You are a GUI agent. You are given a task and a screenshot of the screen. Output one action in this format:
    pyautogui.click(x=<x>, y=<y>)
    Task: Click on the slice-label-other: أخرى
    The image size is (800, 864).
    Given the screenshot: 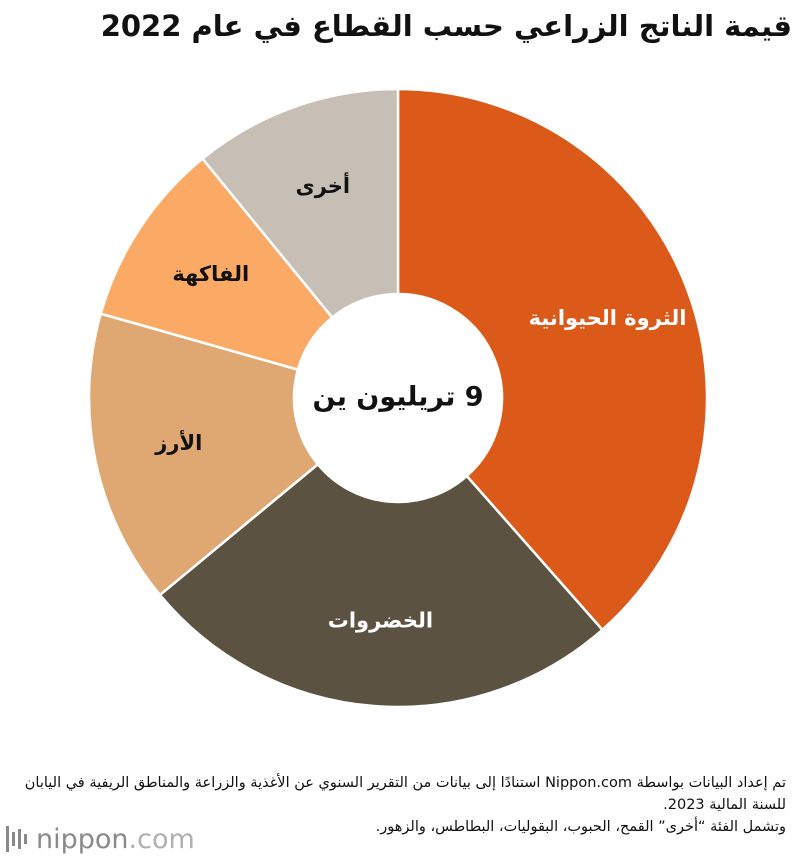 What is the action you would take?
    pyautogui.click(x=322, y=184)
    